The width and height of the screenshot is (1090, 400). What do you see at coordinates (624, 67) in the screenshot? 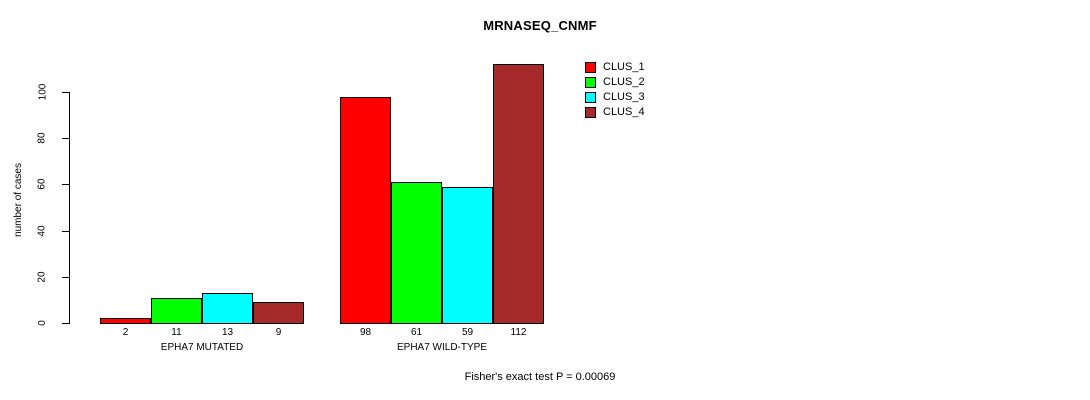
I see `legend-item-label: CLUS_1` at bounding box center [624, 67].